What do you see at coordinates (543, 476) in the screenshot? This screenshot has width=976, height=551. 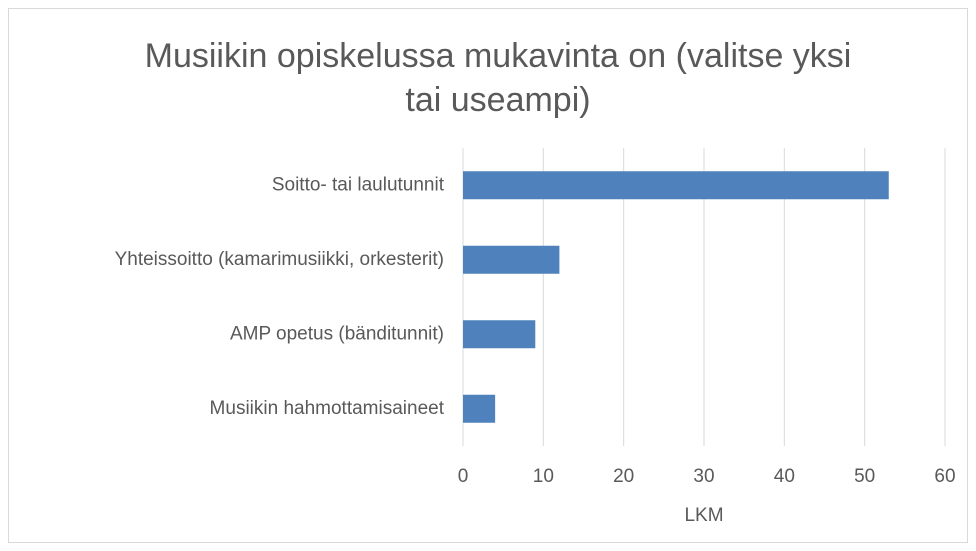 I see `x-tick-label: 10` at bounding box center [543, 476].